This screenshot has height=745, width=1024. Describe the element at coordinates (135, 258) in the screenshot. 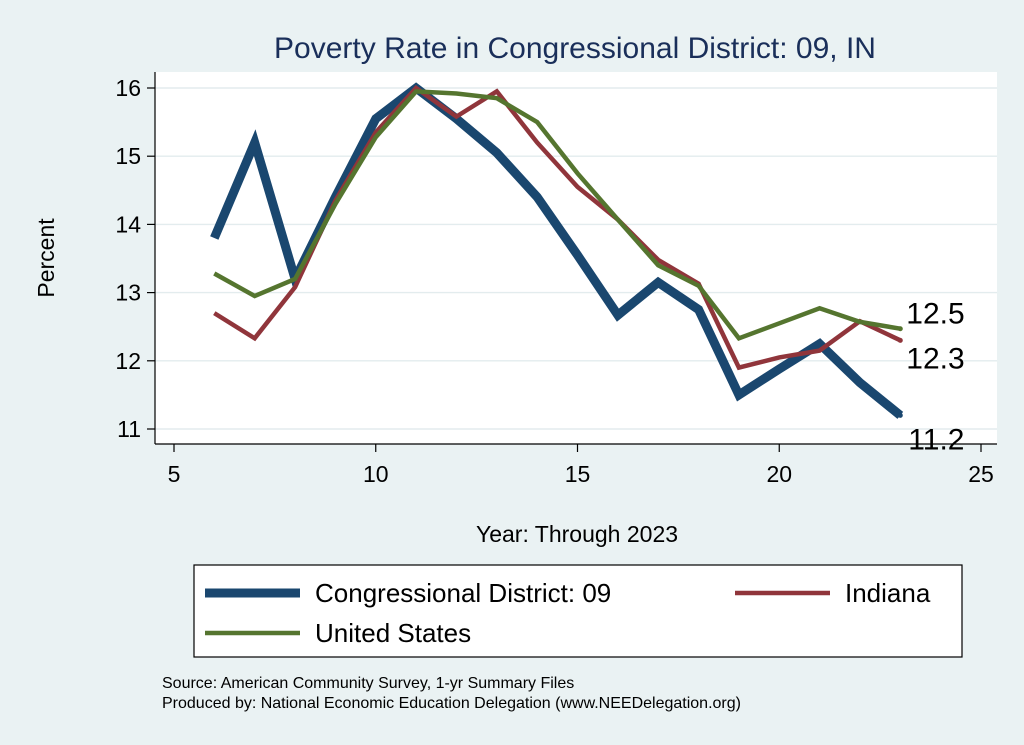

I see `y-axis-ticks: 11 12 13 14 15 16` at that location.